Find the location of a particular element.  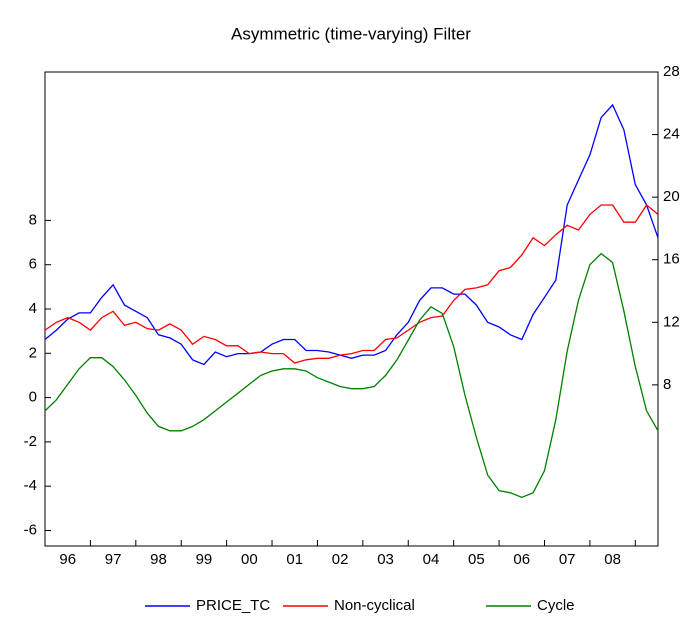

x-tick-label: 08 is located at coordinates (612, 559).